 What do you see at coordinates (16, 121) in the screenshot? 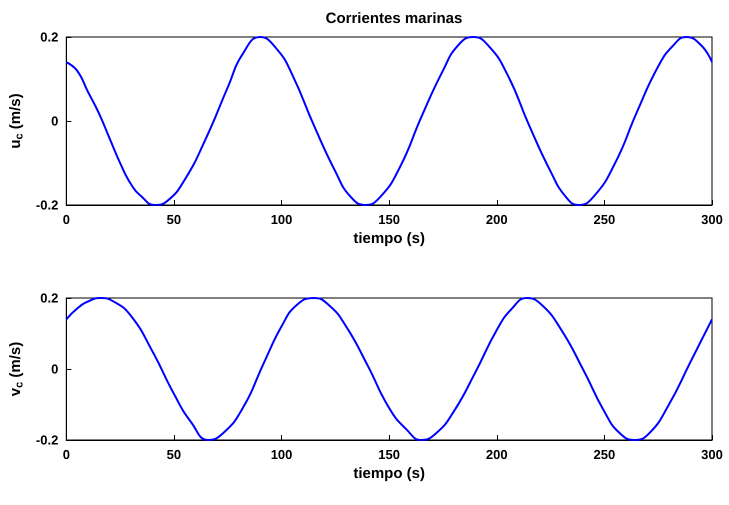
I see `y-axis-title: uc (m/s)` at bounding box center [16, 121].